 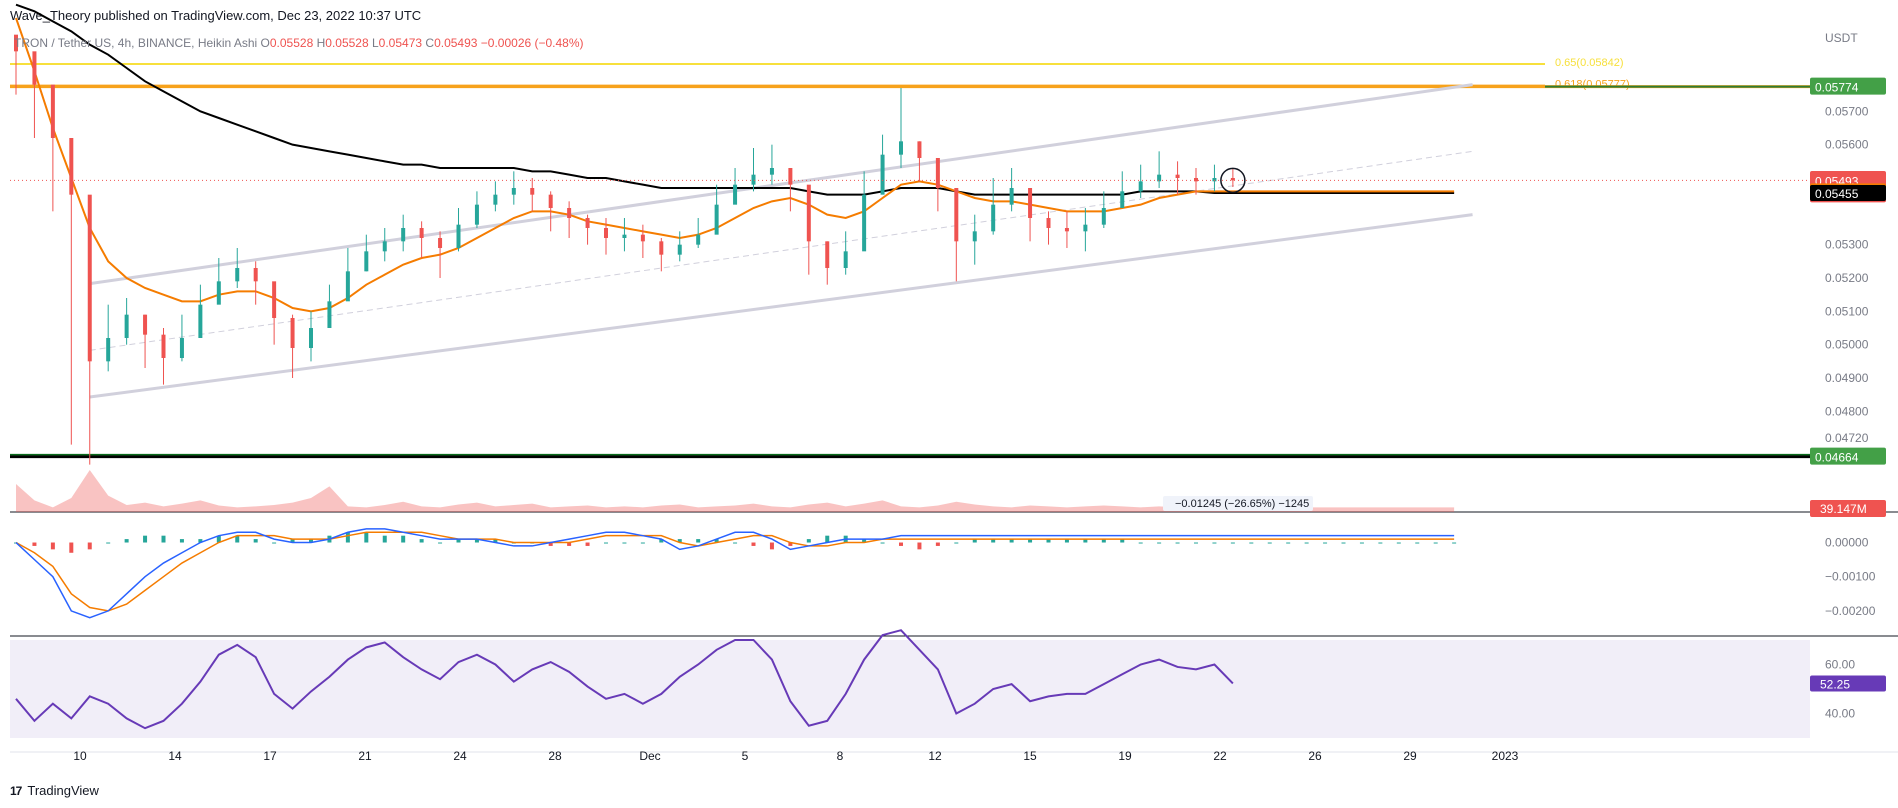 I want to click on y-tick-label: 0.04900, so click(x=1847, y=378).